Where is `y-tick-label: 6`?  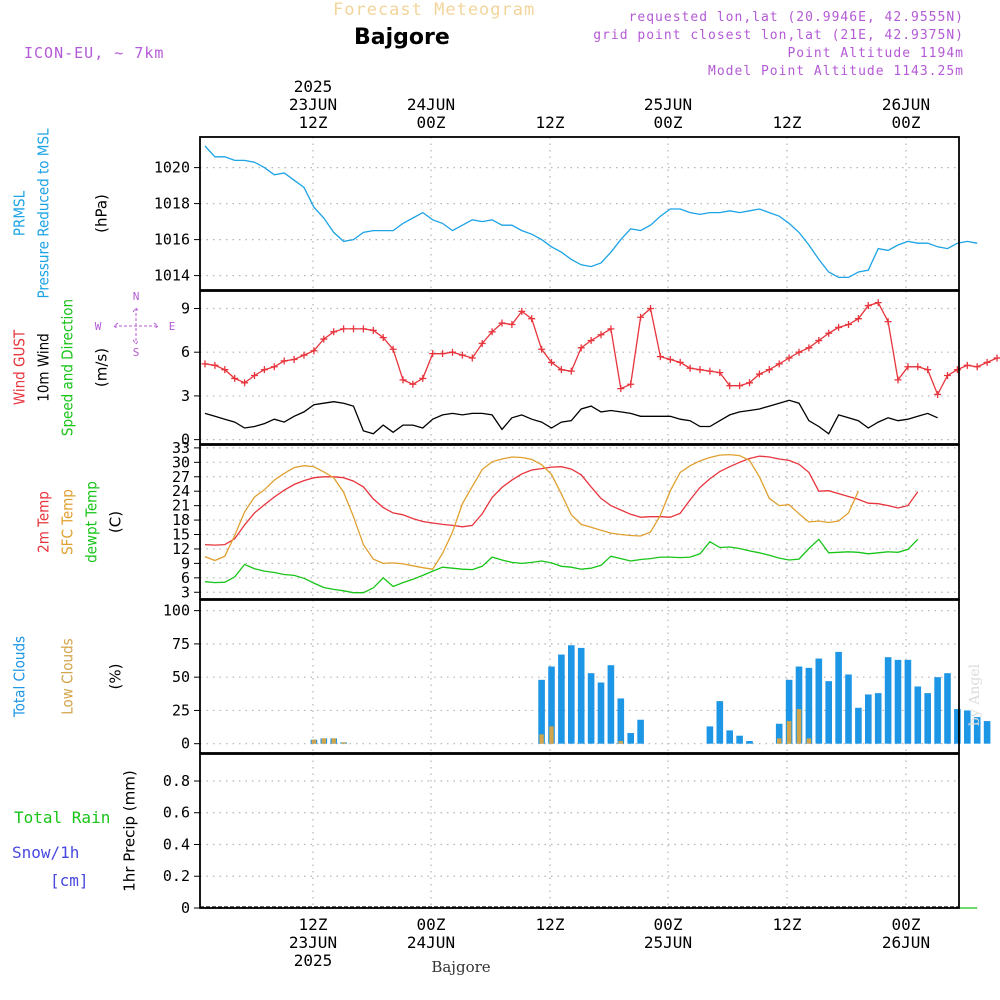 y-tick-label: 6 is located at coordinates (185, 352).